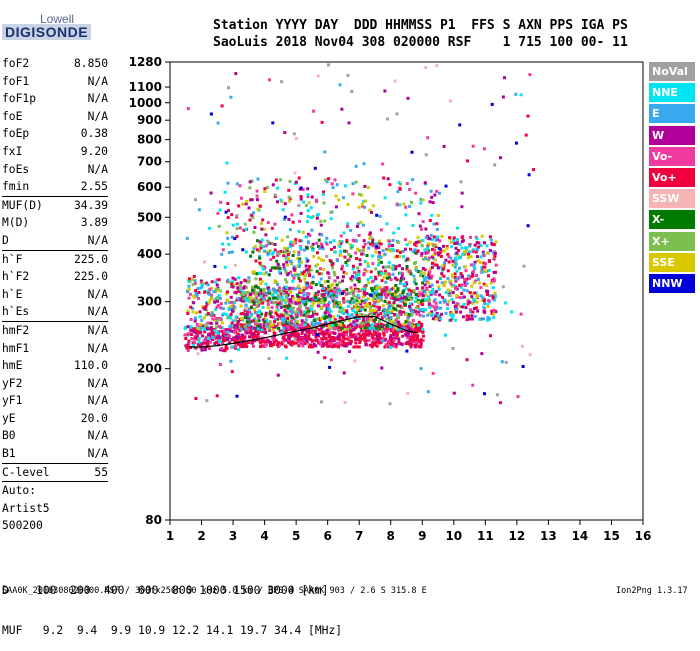 The image size is (700, 651). What do you see at coordinates (149, 187) in the screenshot?
I see `y-tick-label: 600` at bounding box center [149, 187].